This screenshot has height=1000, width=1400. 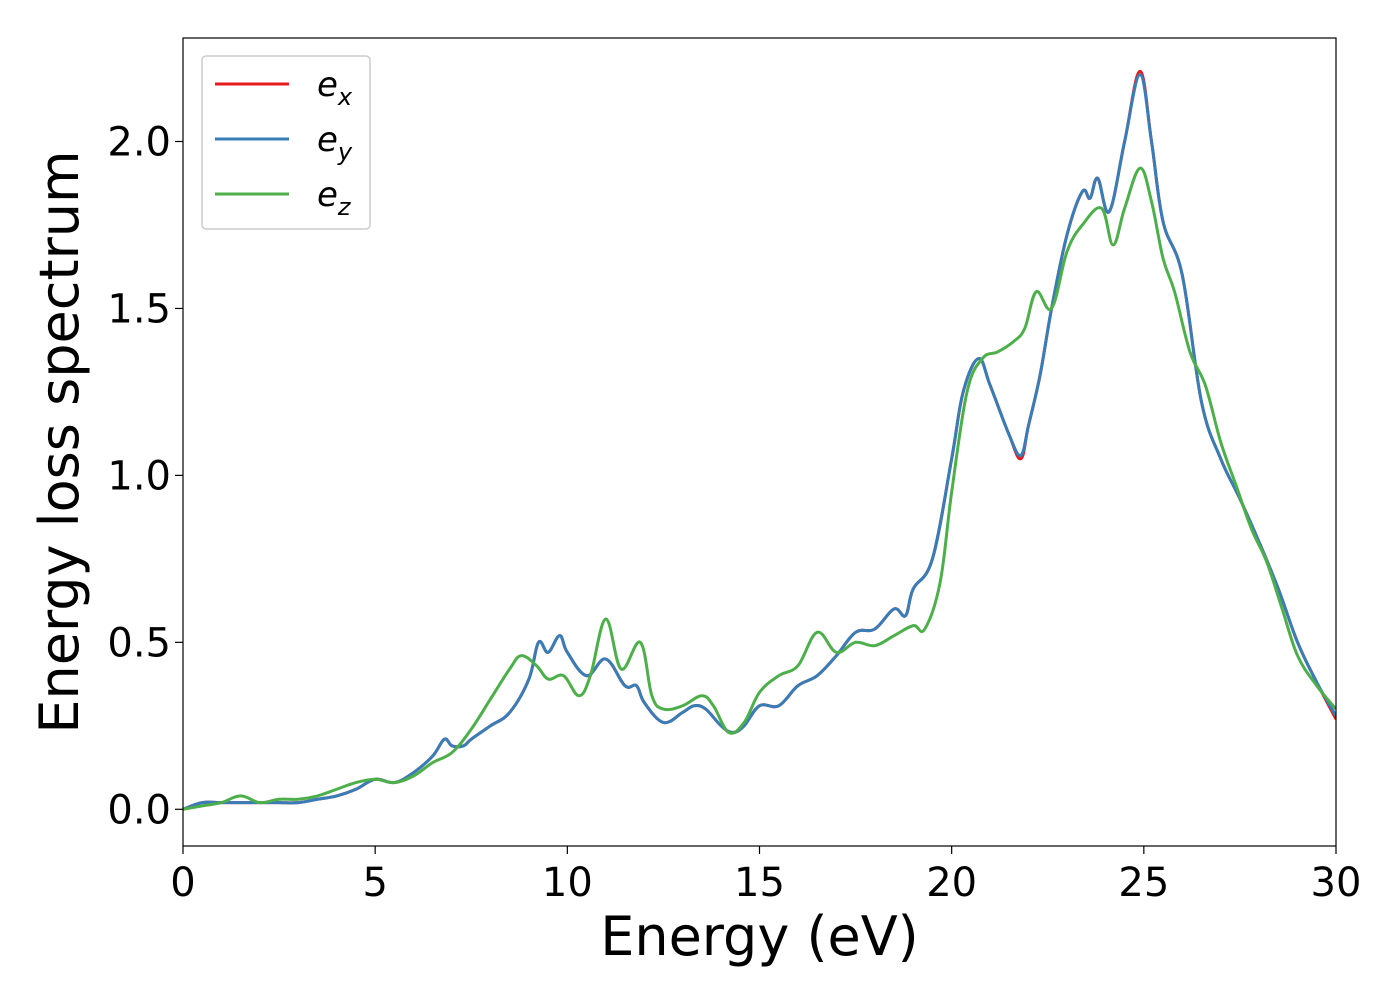 I want to click on y-axis: 0.0 0.5 1.0 1.5 2.0, so click(x=145, y=476).